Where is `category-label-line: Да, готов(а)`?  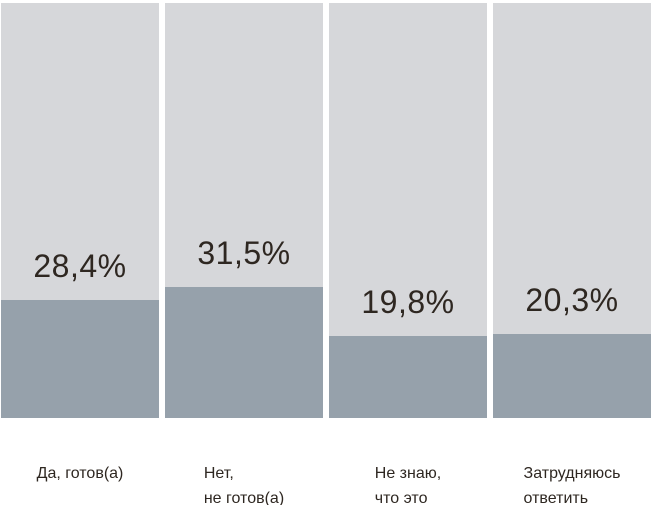
category-label-line: Да, готов(а) is located at coordinates (80, 473).